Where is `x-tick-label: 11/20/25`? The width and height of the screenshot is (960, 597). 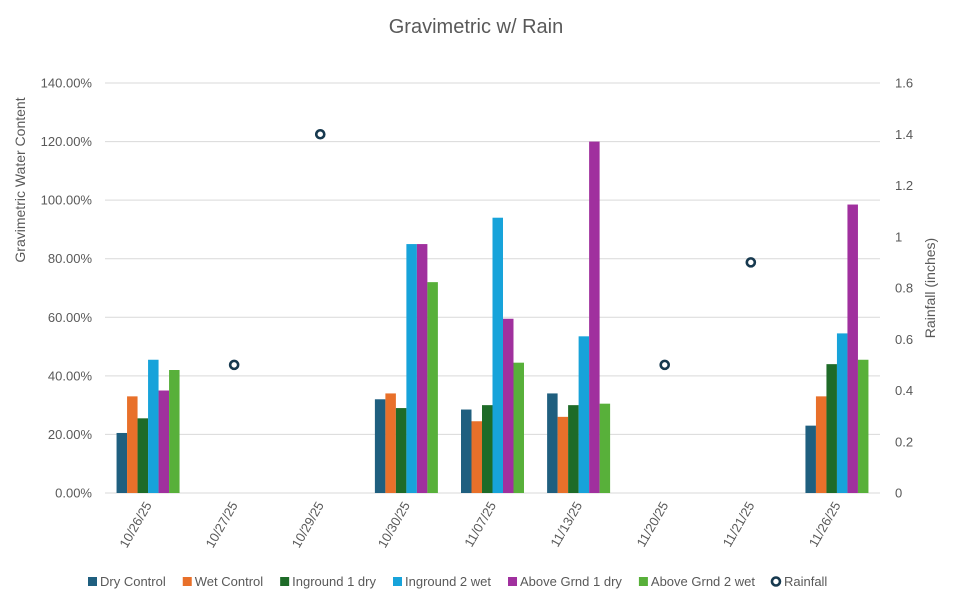 x-tick-label: 11/20/25 is located at coordinates (653, 524).